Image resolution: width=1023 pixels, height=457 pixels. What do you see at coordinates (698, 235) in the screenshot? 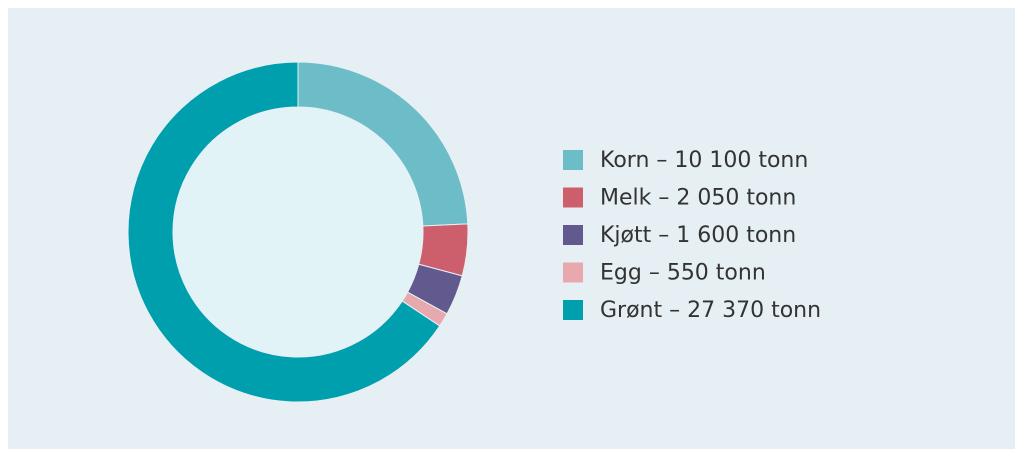
I see `legend-label: Kjøtt – 1 600 tonn` at bounding box center [698, 235].